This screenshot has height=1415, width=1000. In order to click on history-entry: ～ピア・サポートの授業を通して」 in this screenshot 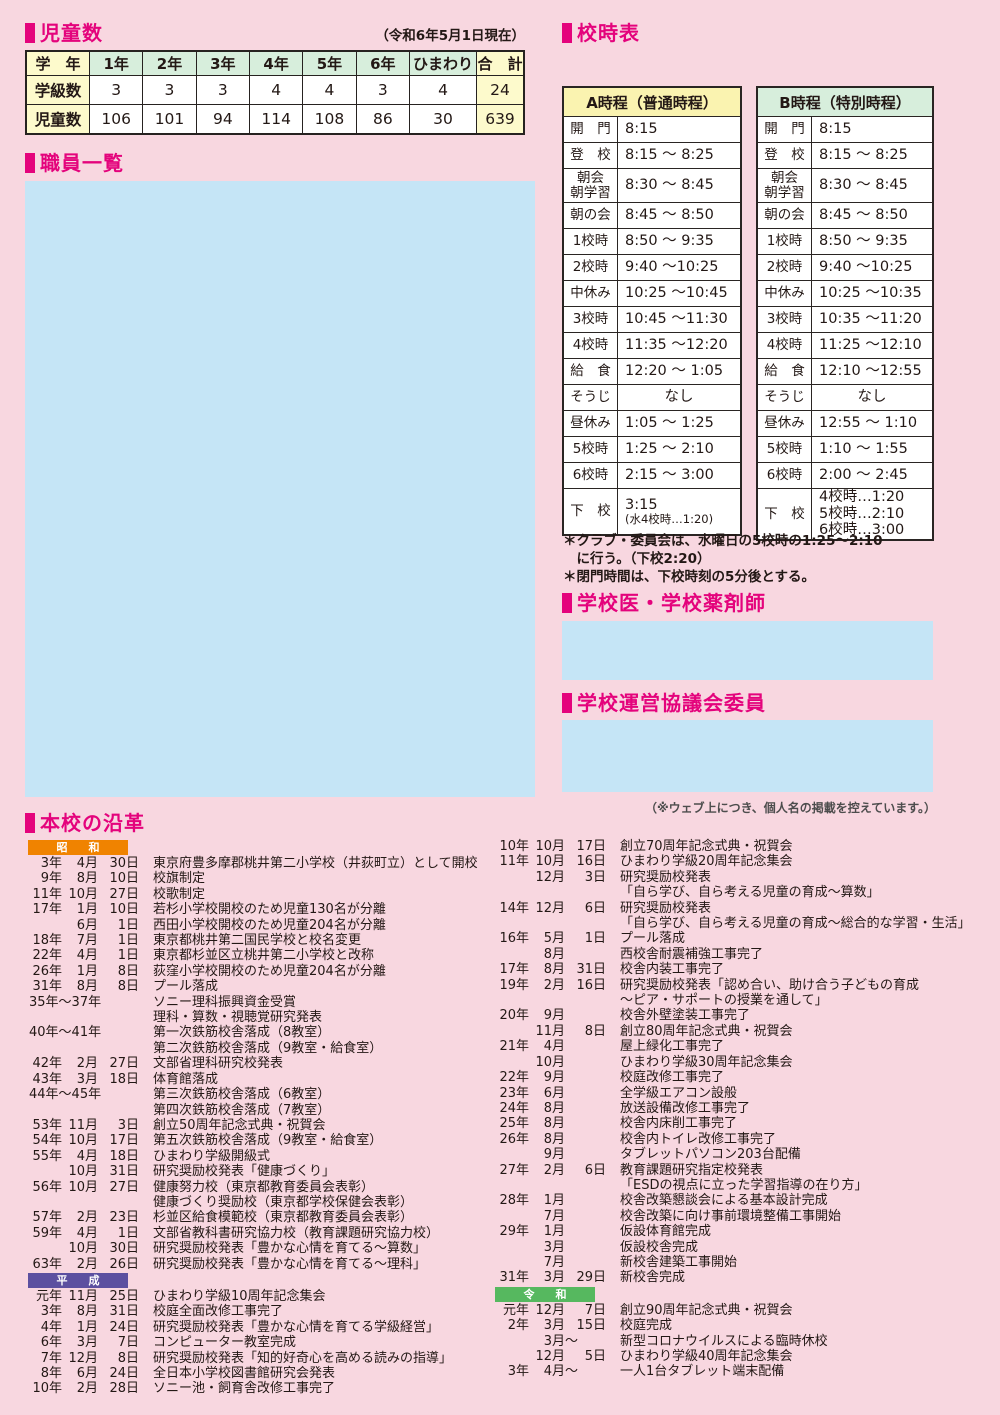, I will do `click(734, 1000)`.